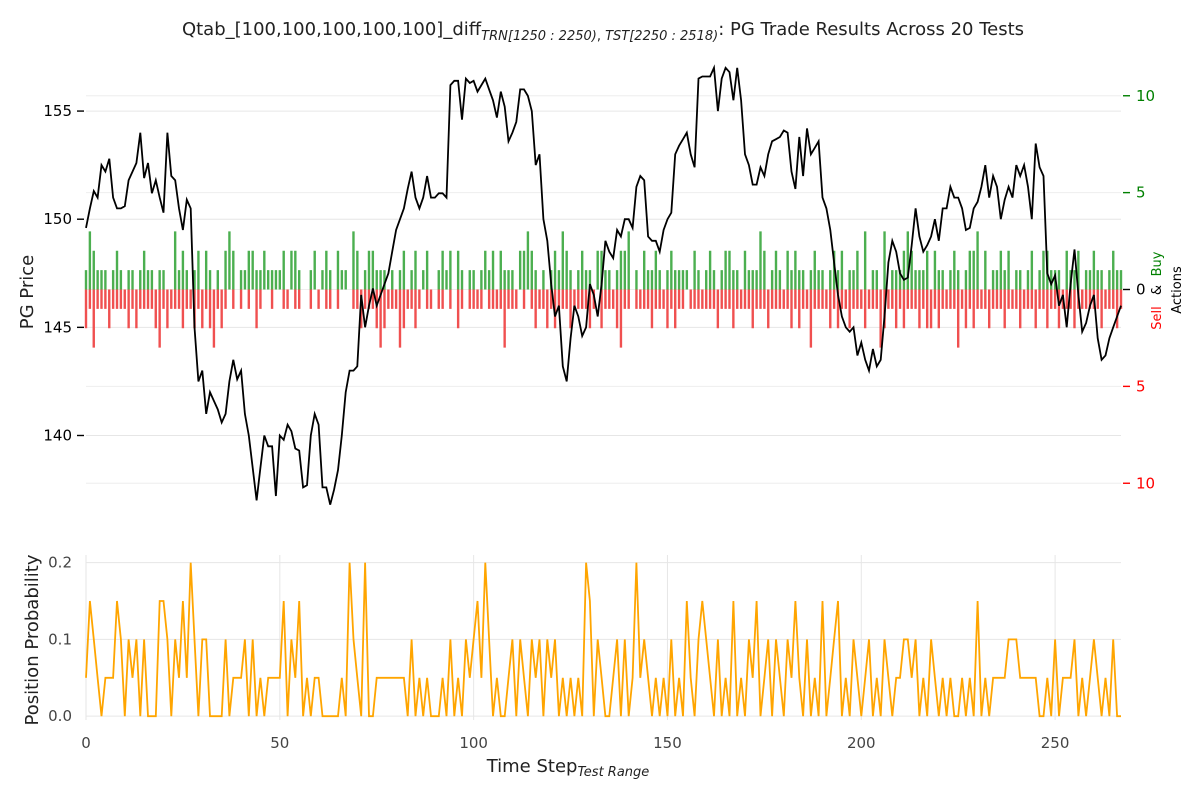  Describe the element at coordinates (60, 639) in the screenshot. I see `probability-tick-label: 0.1` at that location.